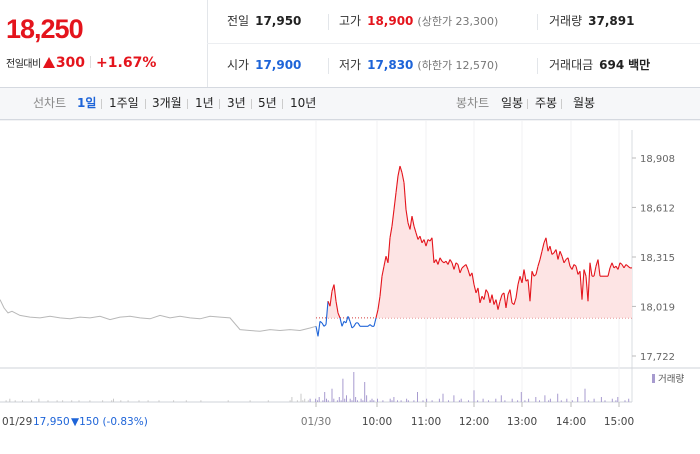  I want to click on tab-1d: 1일, so click(87, 103).